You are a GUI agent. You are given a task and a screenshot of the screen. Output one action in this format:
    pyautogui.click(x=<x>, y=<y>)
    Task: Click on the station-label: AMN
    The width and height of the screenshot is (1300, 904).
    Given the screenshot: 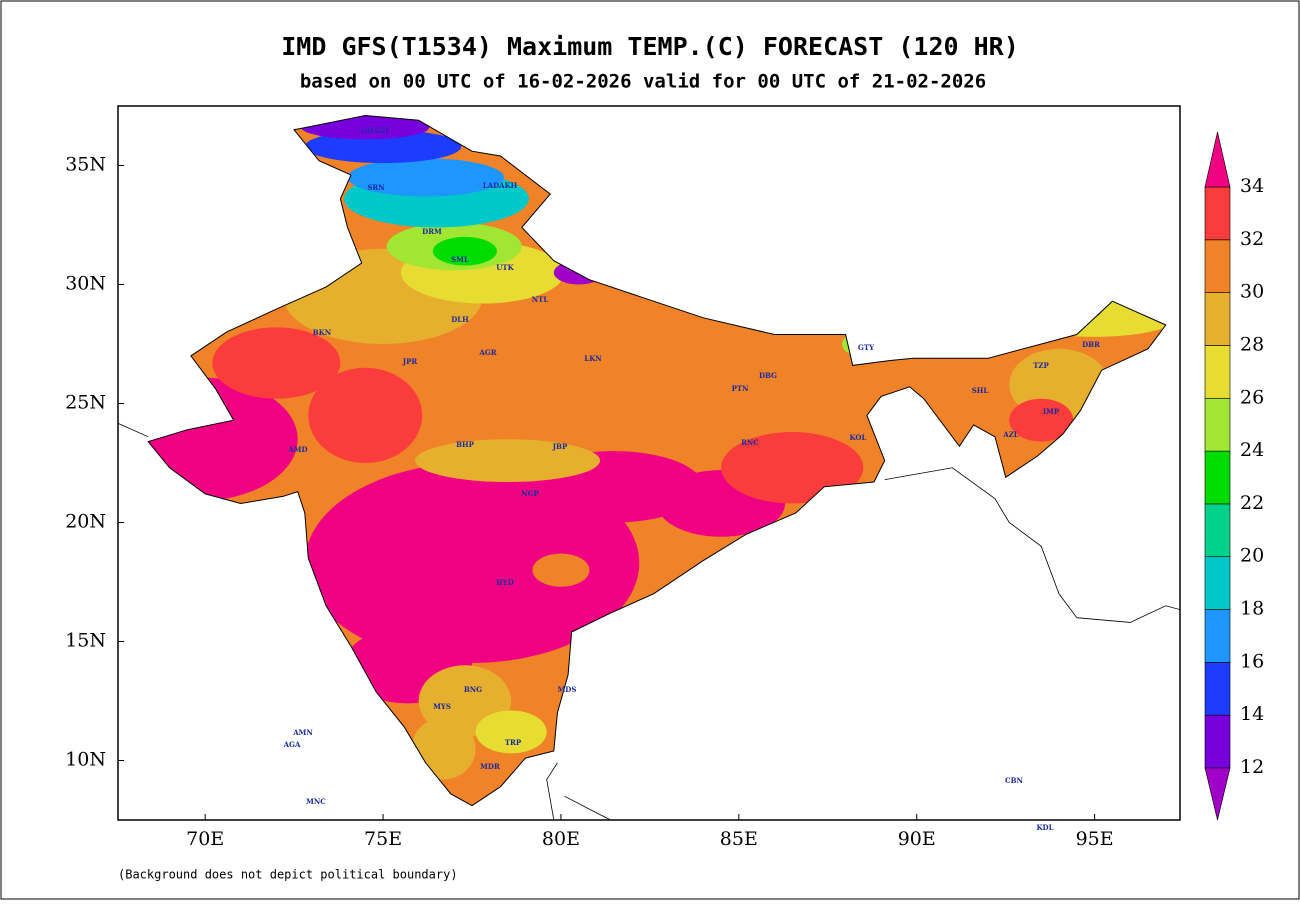 What is the action you would take?
    pyautogui.click(x=302, y=732)
    